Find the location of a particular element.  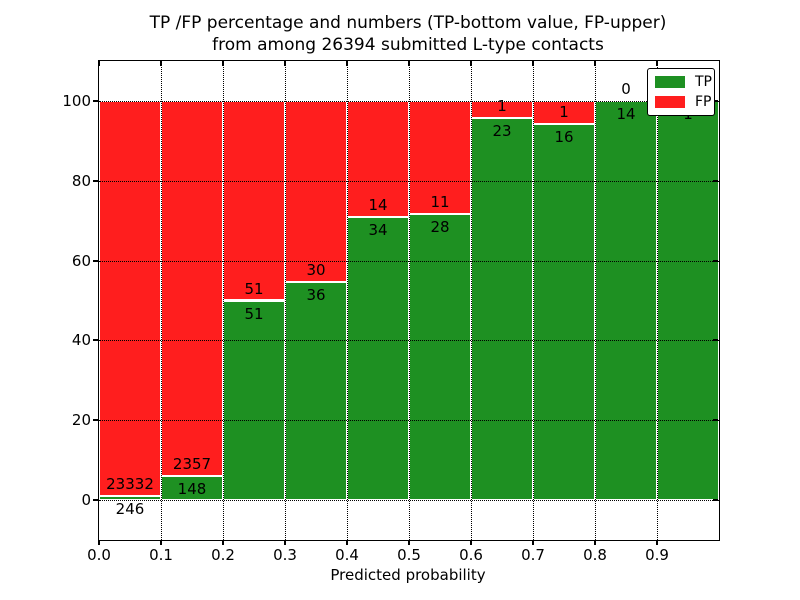

x-tick-bottom-0.2 is located at coordinates (223, 542).